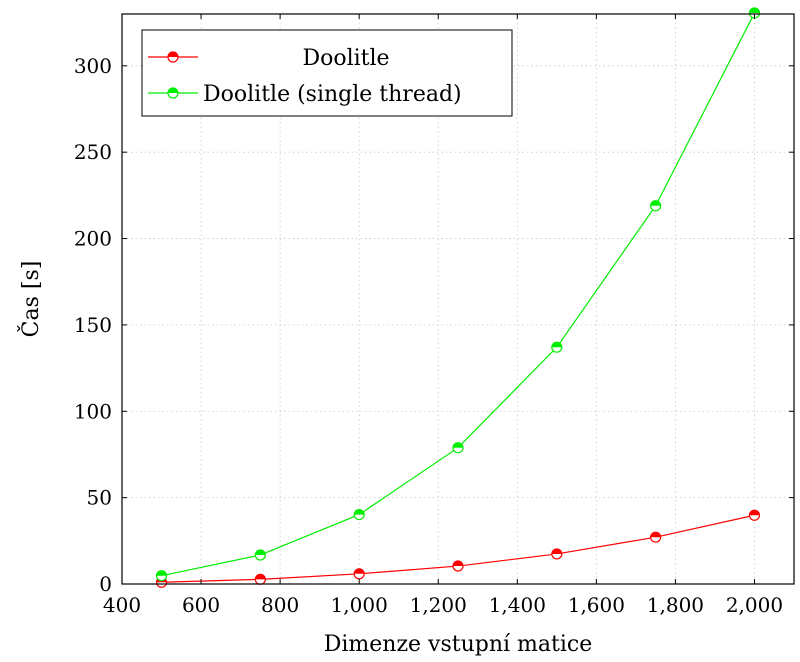 This screenshot has width=800, height=662. What do you see at coordinates (269, 58) in the screenshot?
I see `legend-entry-doolitle: Doolitle` at bounding box center [269, 58].